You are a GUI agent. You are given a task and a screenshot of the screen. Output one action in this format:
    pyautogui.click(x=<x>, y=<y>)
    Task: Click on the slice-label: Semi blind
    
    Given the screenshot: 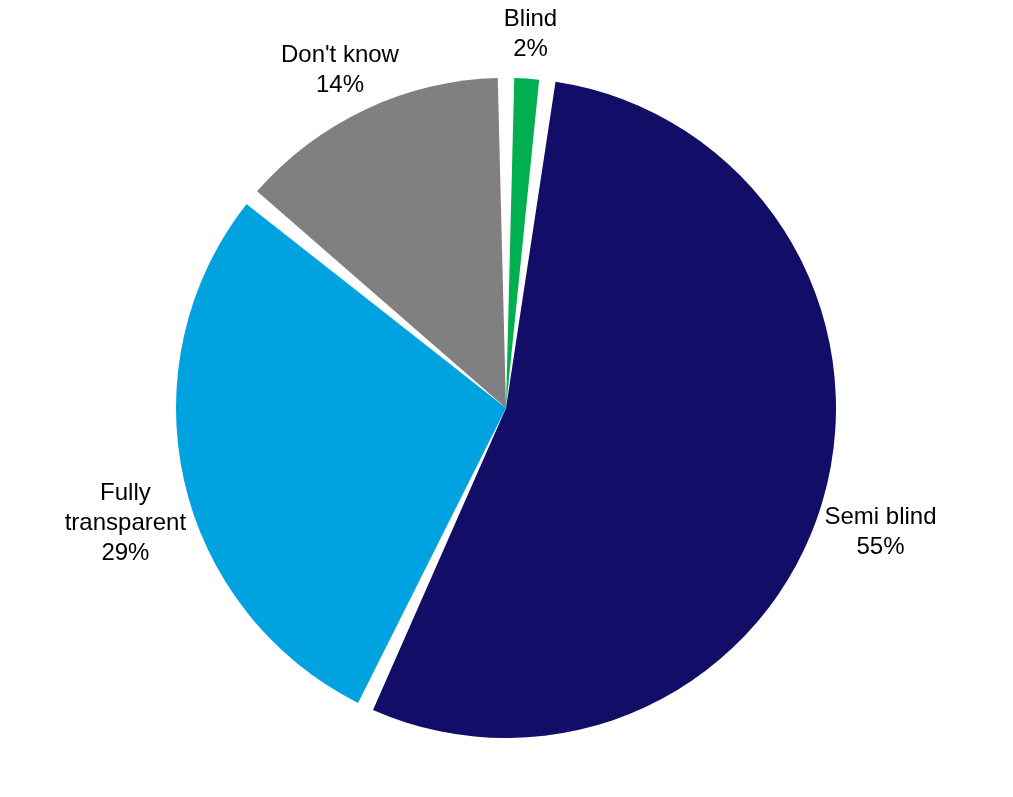 What is the action you would take?
    pyautogui.click(x=880, y=515)
    